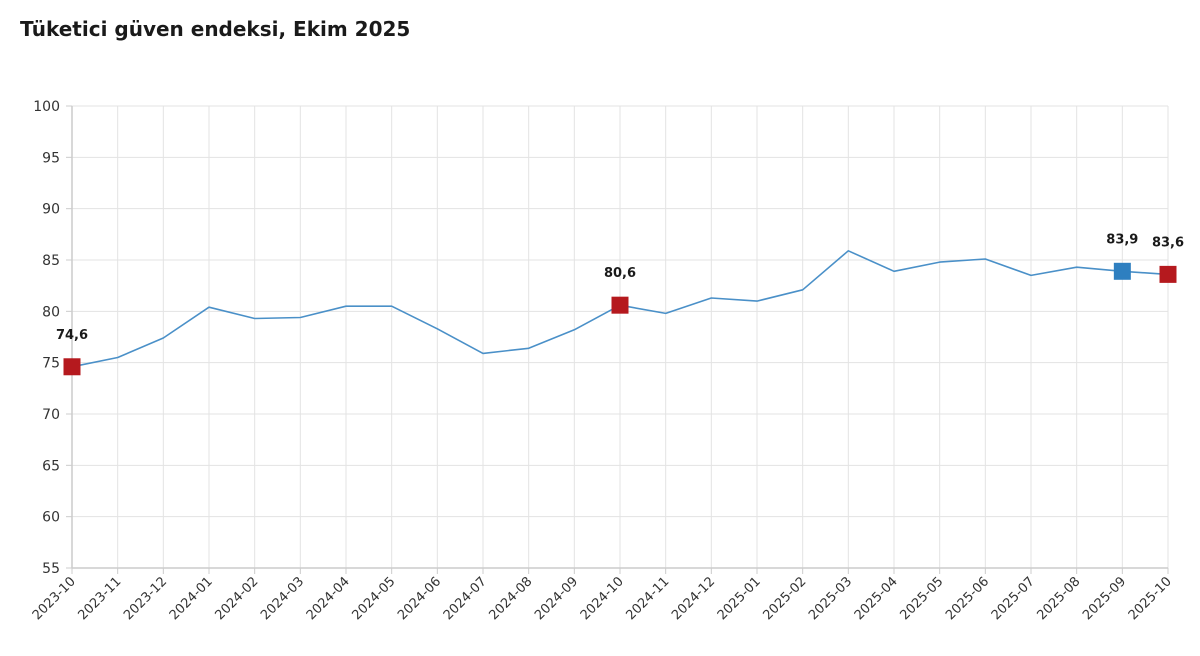 The image size is (1200, 656). What do you see at coordinates (921, 598) in the screenshot?
I see `x-tick-label: 2025-05` at bounding box center [921, 598].